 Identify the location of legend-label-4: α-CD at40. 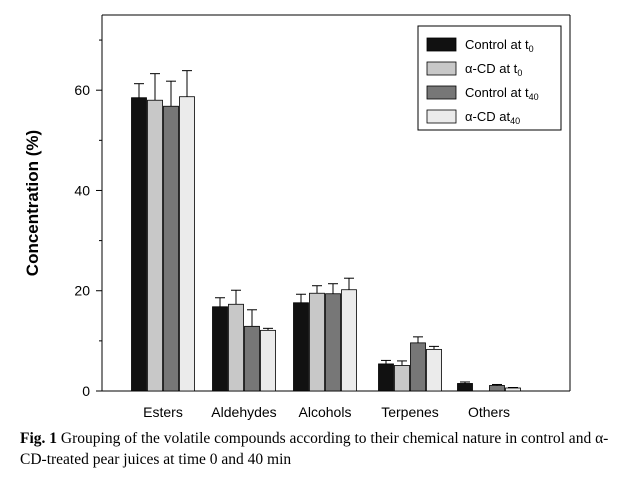
(492, 117).